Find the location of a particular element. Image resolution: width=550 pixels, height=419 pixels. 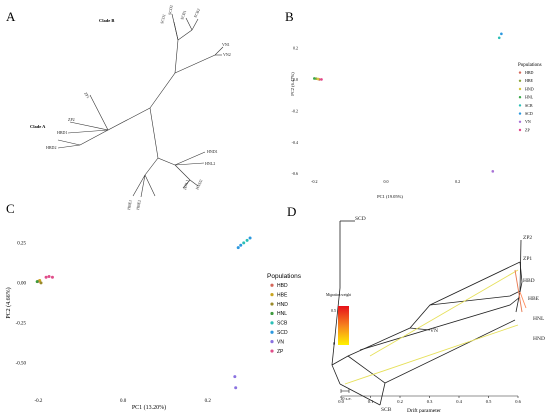

y-tick-label: -0.4 is located at coordinates (295, 142).